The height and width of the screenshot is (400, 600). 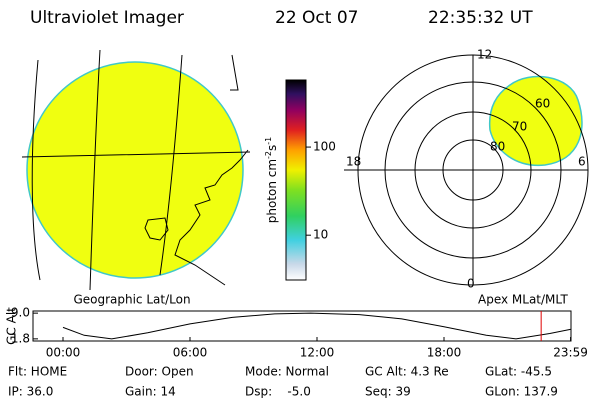 I want to click on status-field: Door: Open, so click(x=159, y=372).